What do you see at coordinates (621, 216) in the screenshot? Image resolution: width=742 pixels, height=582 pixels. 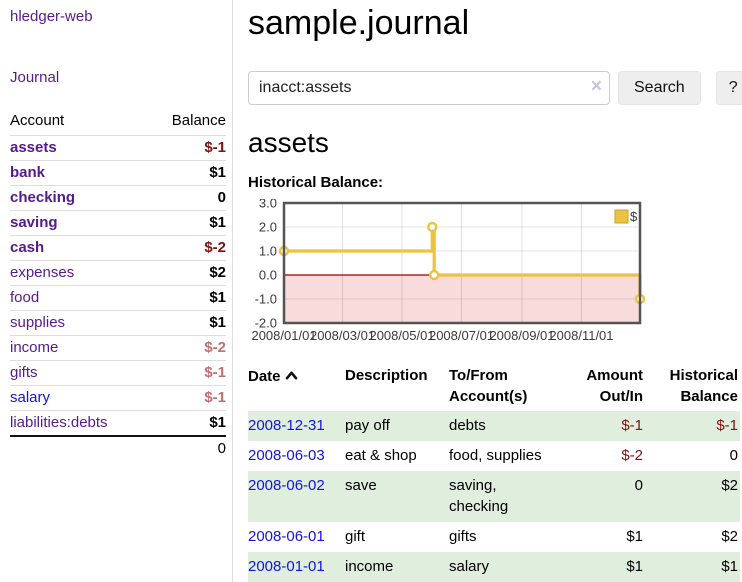 I see `legend-swatch-icon` at bounding box center [621, 216].